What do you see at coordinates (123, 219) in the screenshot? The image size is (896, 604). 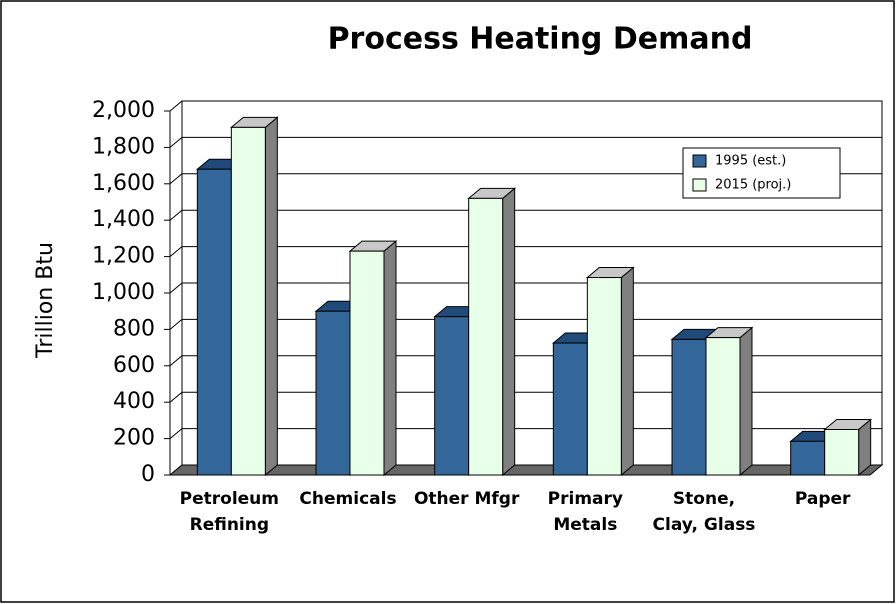 I see `y-tick-label: 1,400` at bounding box center [123, 219].